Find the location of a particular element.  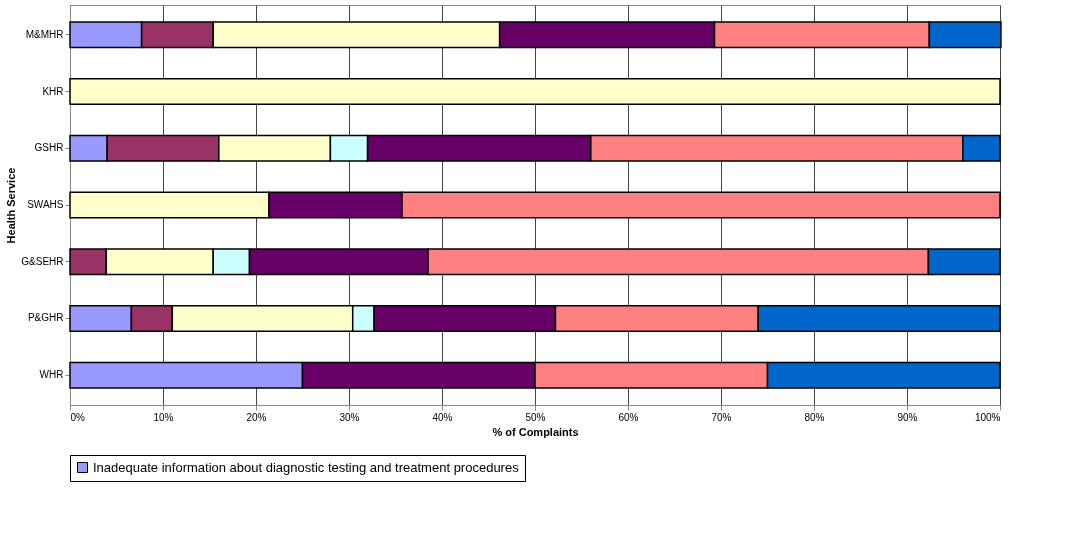

x-tick-label: 70% is located at coordinates (721, 417).